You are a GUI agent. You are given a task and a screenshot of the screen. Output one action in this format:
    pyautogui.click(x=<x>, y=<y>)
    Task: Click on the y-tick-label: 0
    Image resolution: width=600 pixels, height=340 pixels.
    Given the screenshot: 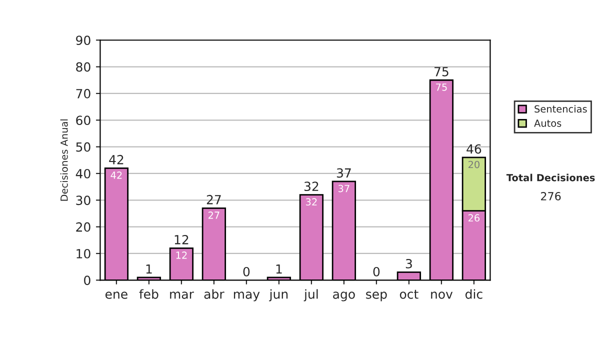 What is the action you would take?
    pyautogui.click(x=87, y=281)
    